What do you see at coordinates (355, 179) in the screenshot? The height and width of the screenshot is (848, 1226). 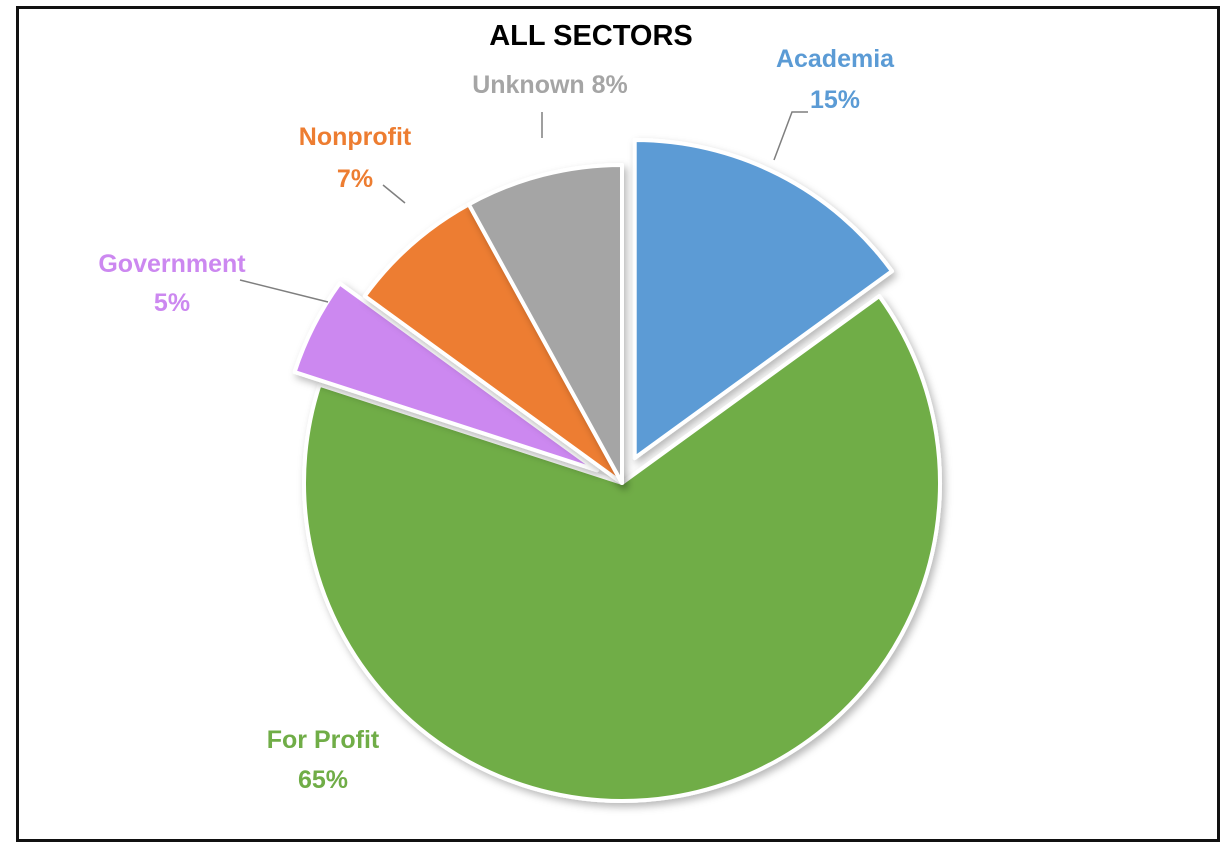 I see `data-label-value-nonprofit: 7%` at bounding box center [355, 179].